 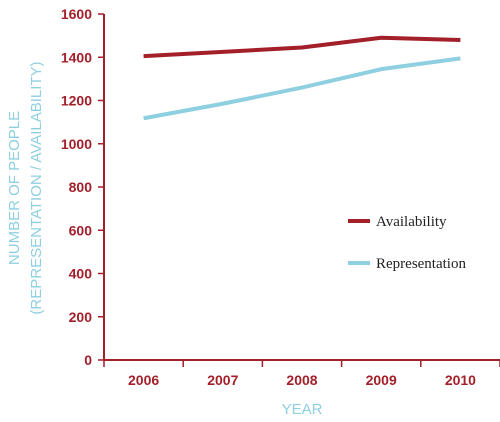 What do you see at coordinates (76, 14) in the screenshot?
I see `y-tick-label: 1600` at bounding box center [76, 14].